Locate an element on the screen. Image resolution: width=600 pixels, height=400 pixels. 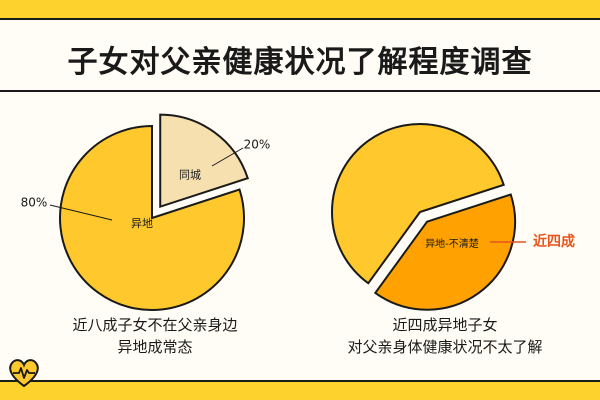
caption-awareness-line-1: 近四成异地子女 is located at coordinates (445, 325).